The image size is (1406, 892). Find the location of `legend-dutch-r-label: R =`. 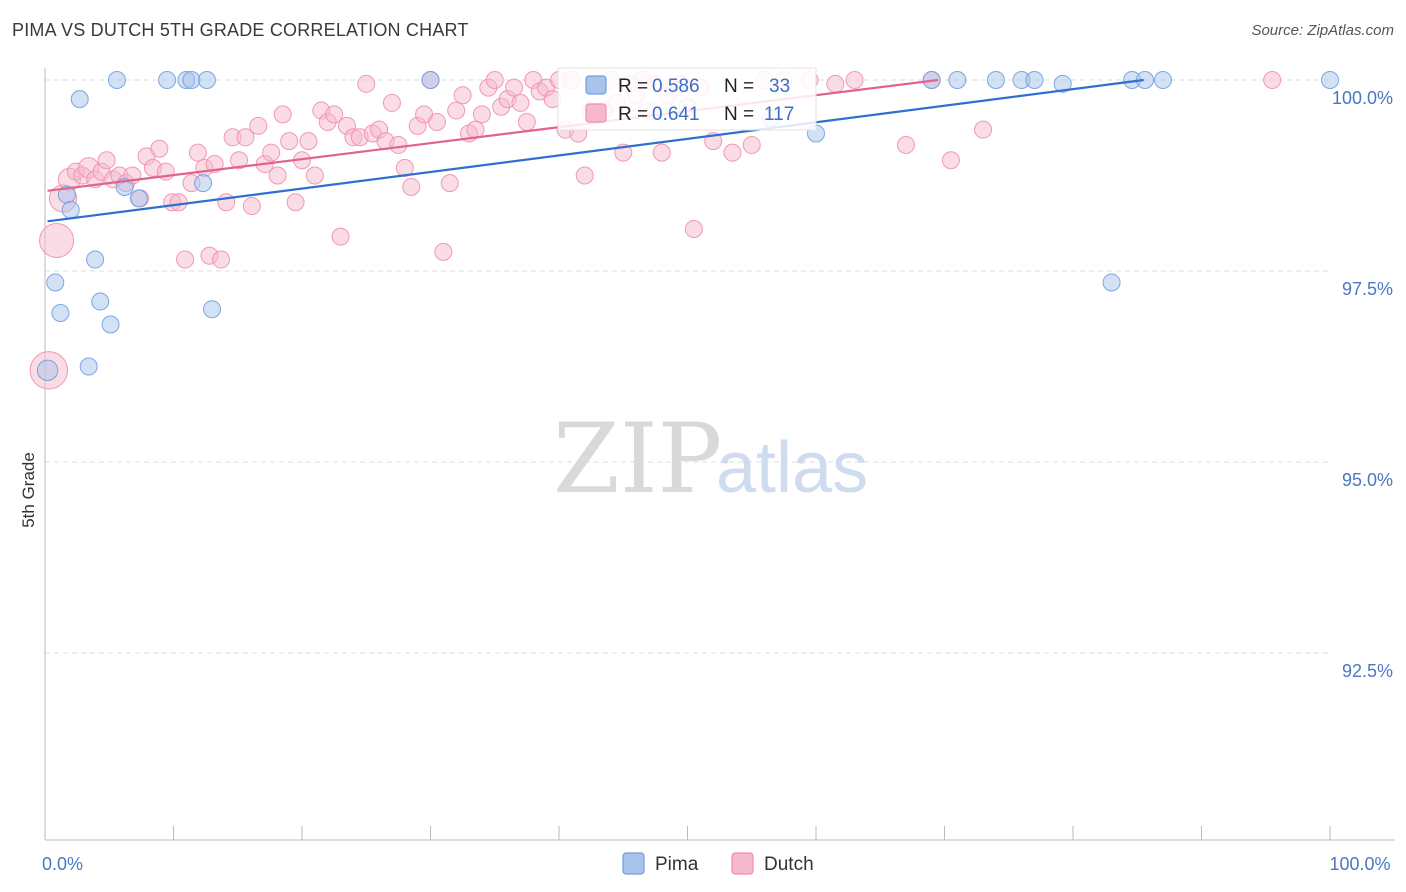

legend-dutch-r-label: R = is located at coordinates (633, 114).